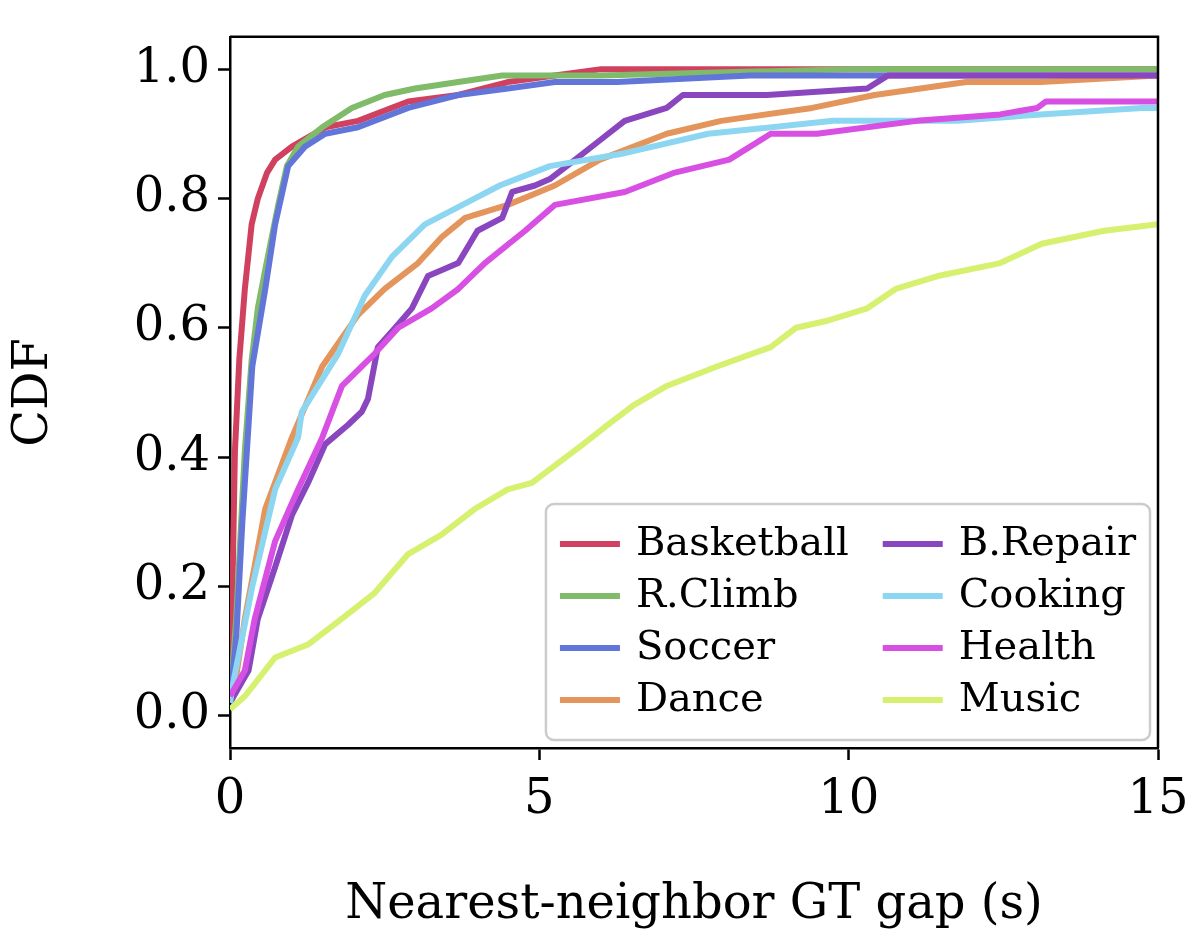  Describe the element at coordinates (171, 452) in the screenshot. I see `y-tick-label: 0.4` at that location.